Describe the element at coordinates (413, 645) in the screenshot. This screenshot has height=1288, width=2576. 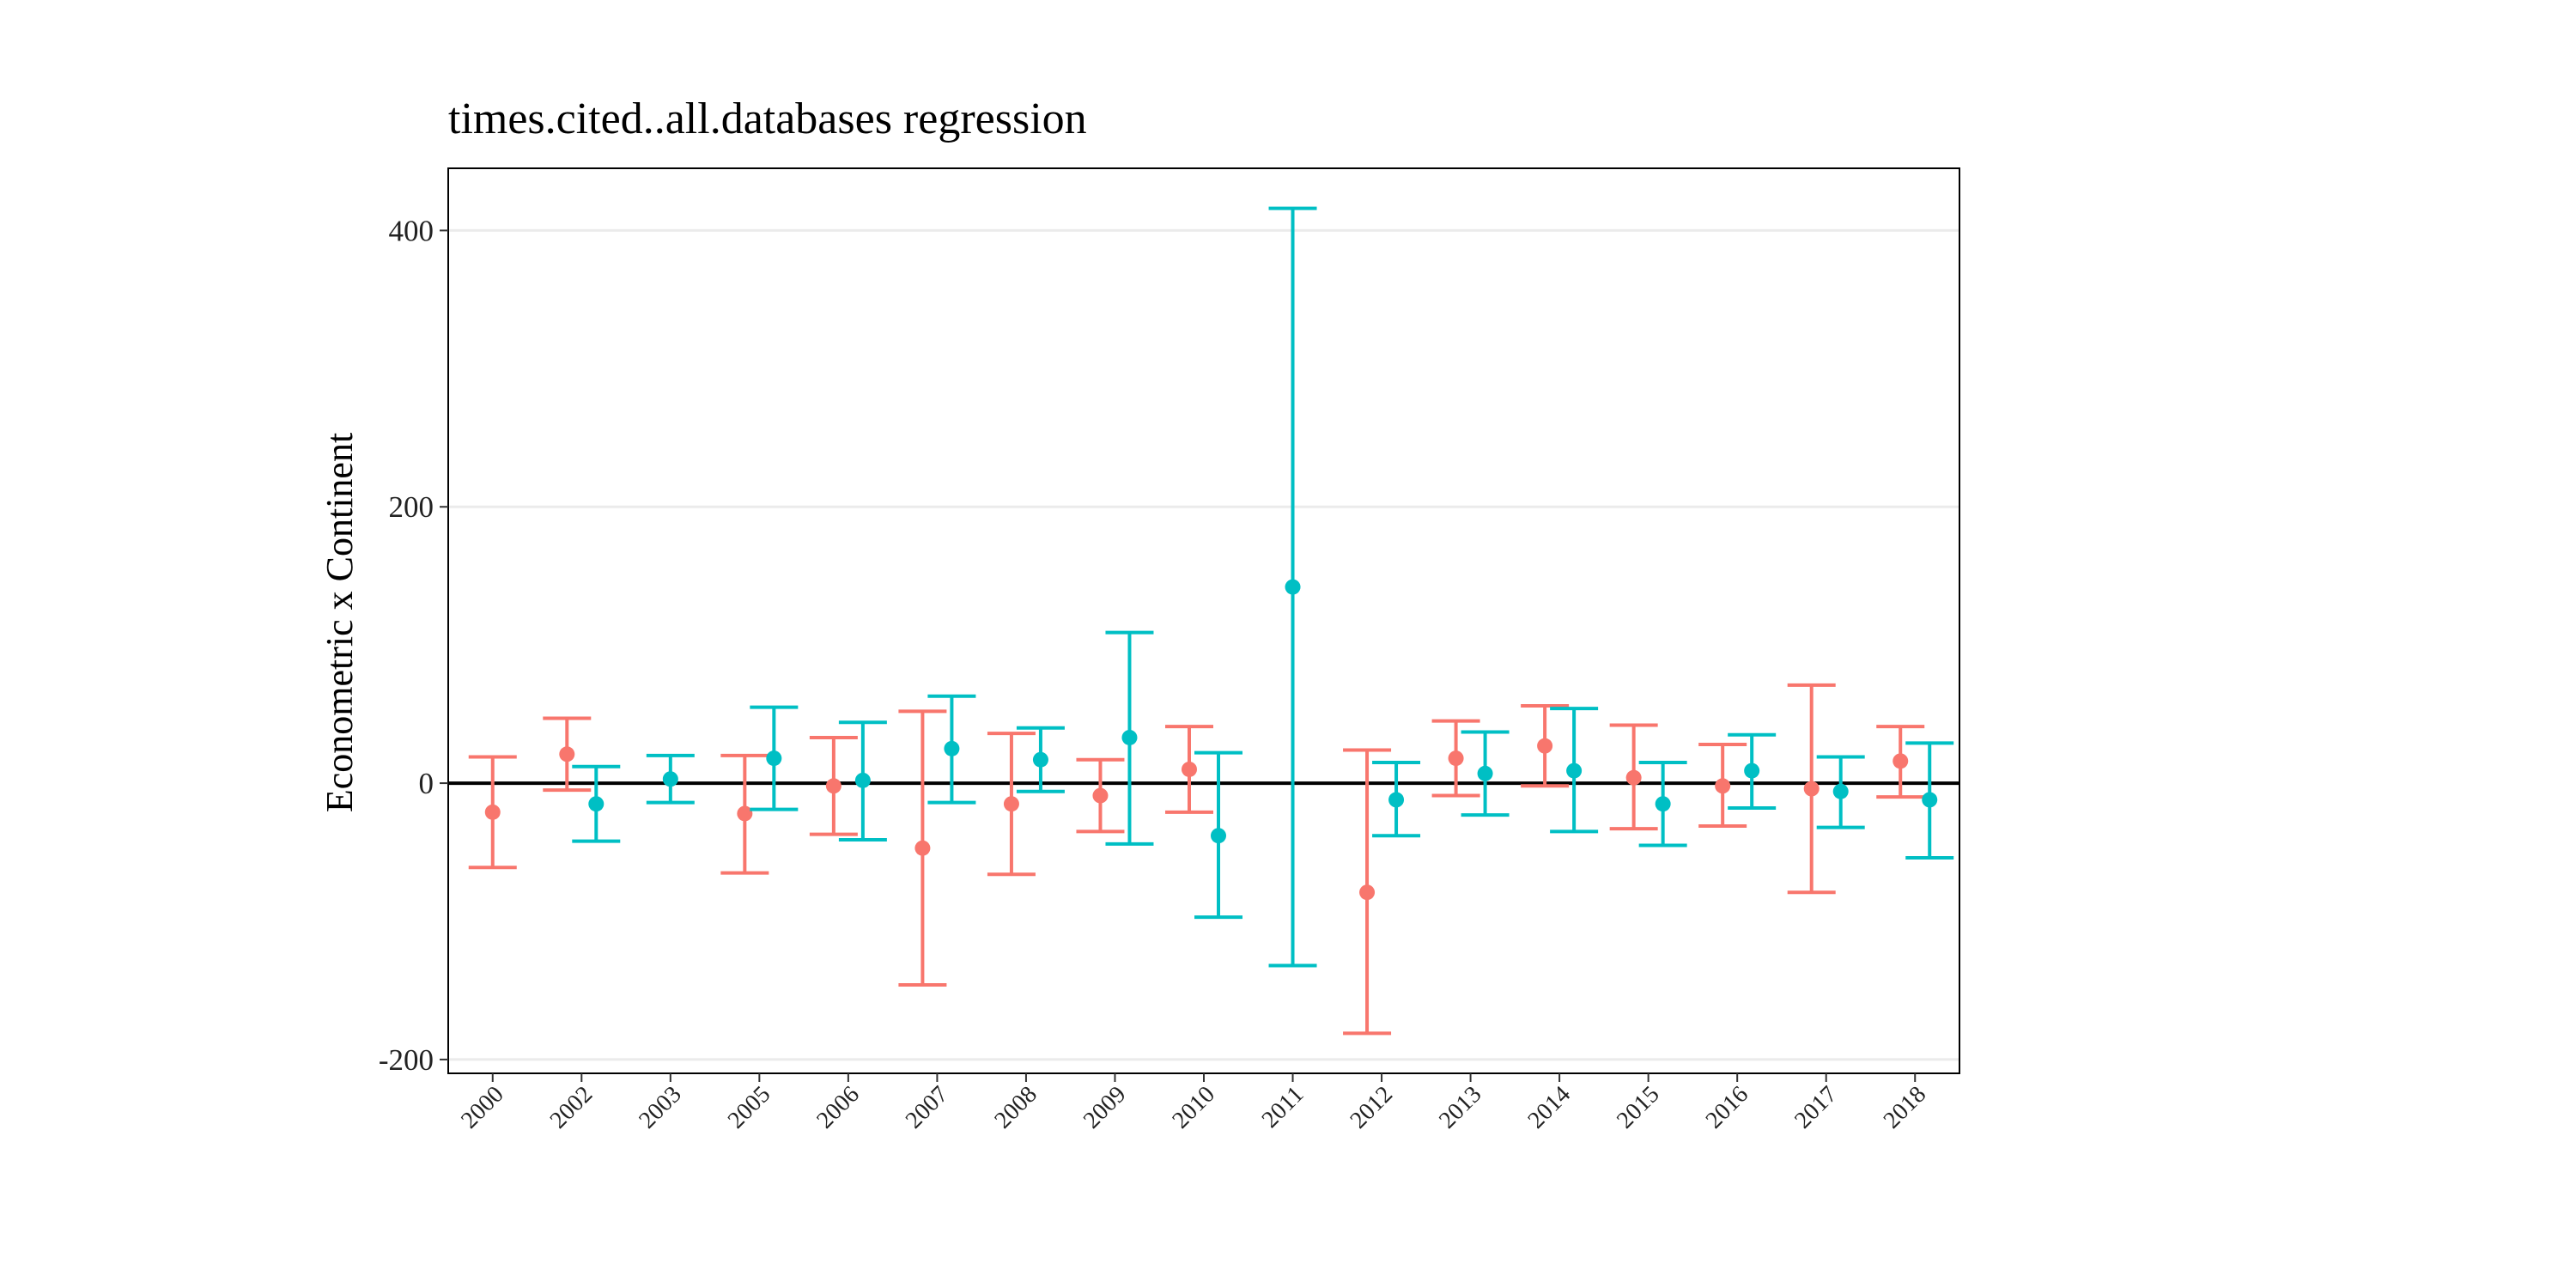
I see `y-axis-ticks: -200 0 200 400` at that location.